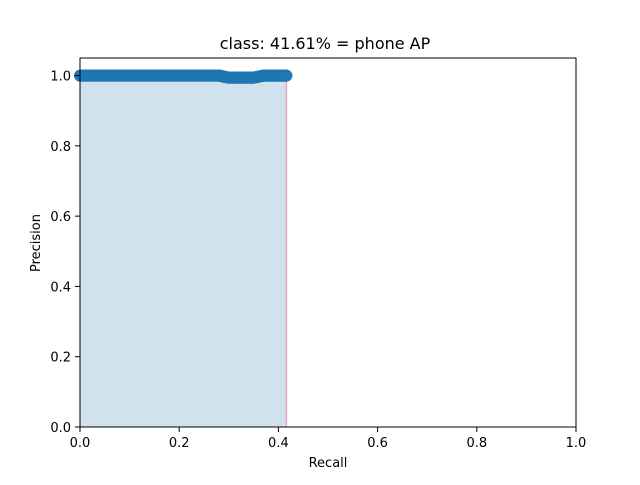  Describe the element at coordinates (278, 443) in the screenshot. I see `x-tick-label: 0.4` at that location.